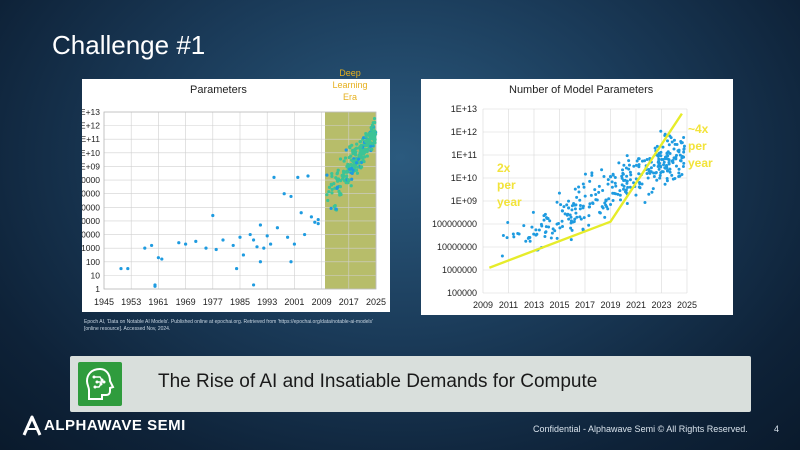  Describe the element at coordinates (91, 139) in the screenshot. I see `y-tick-label: 1E+11` at that location.